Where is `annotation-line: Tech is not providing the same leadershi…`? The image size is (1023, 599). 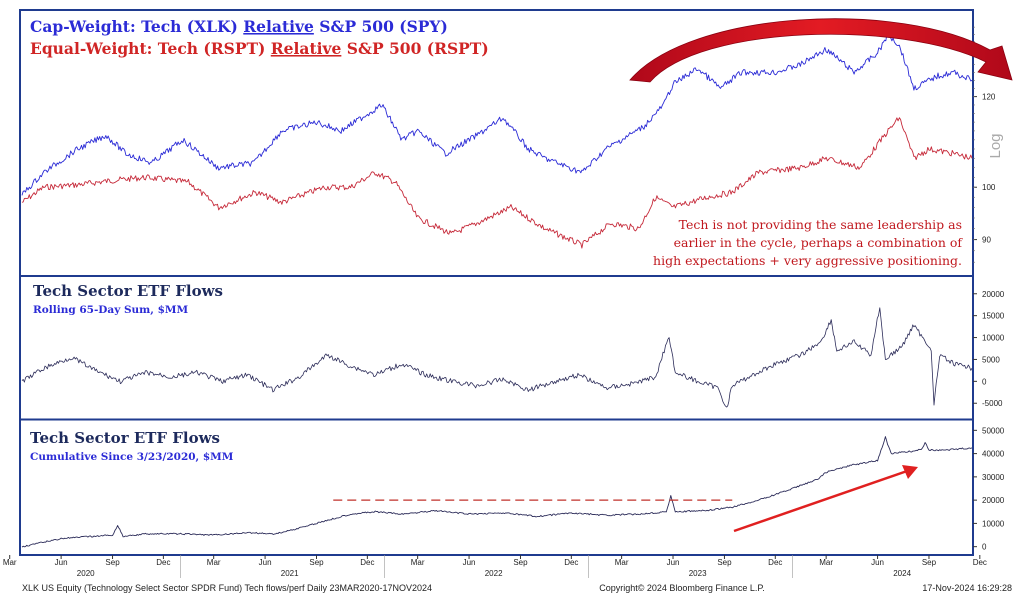
annotation-line: Tech is not providing the same leadershi… is located at coordinates (820, 224).